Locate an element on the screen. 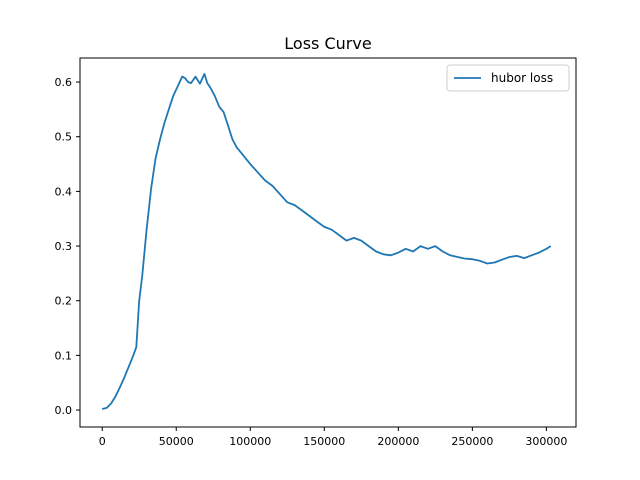 This screenshot has height=480, width=640. y-tick-label: 0.4 is located at coordinates (64, 191).